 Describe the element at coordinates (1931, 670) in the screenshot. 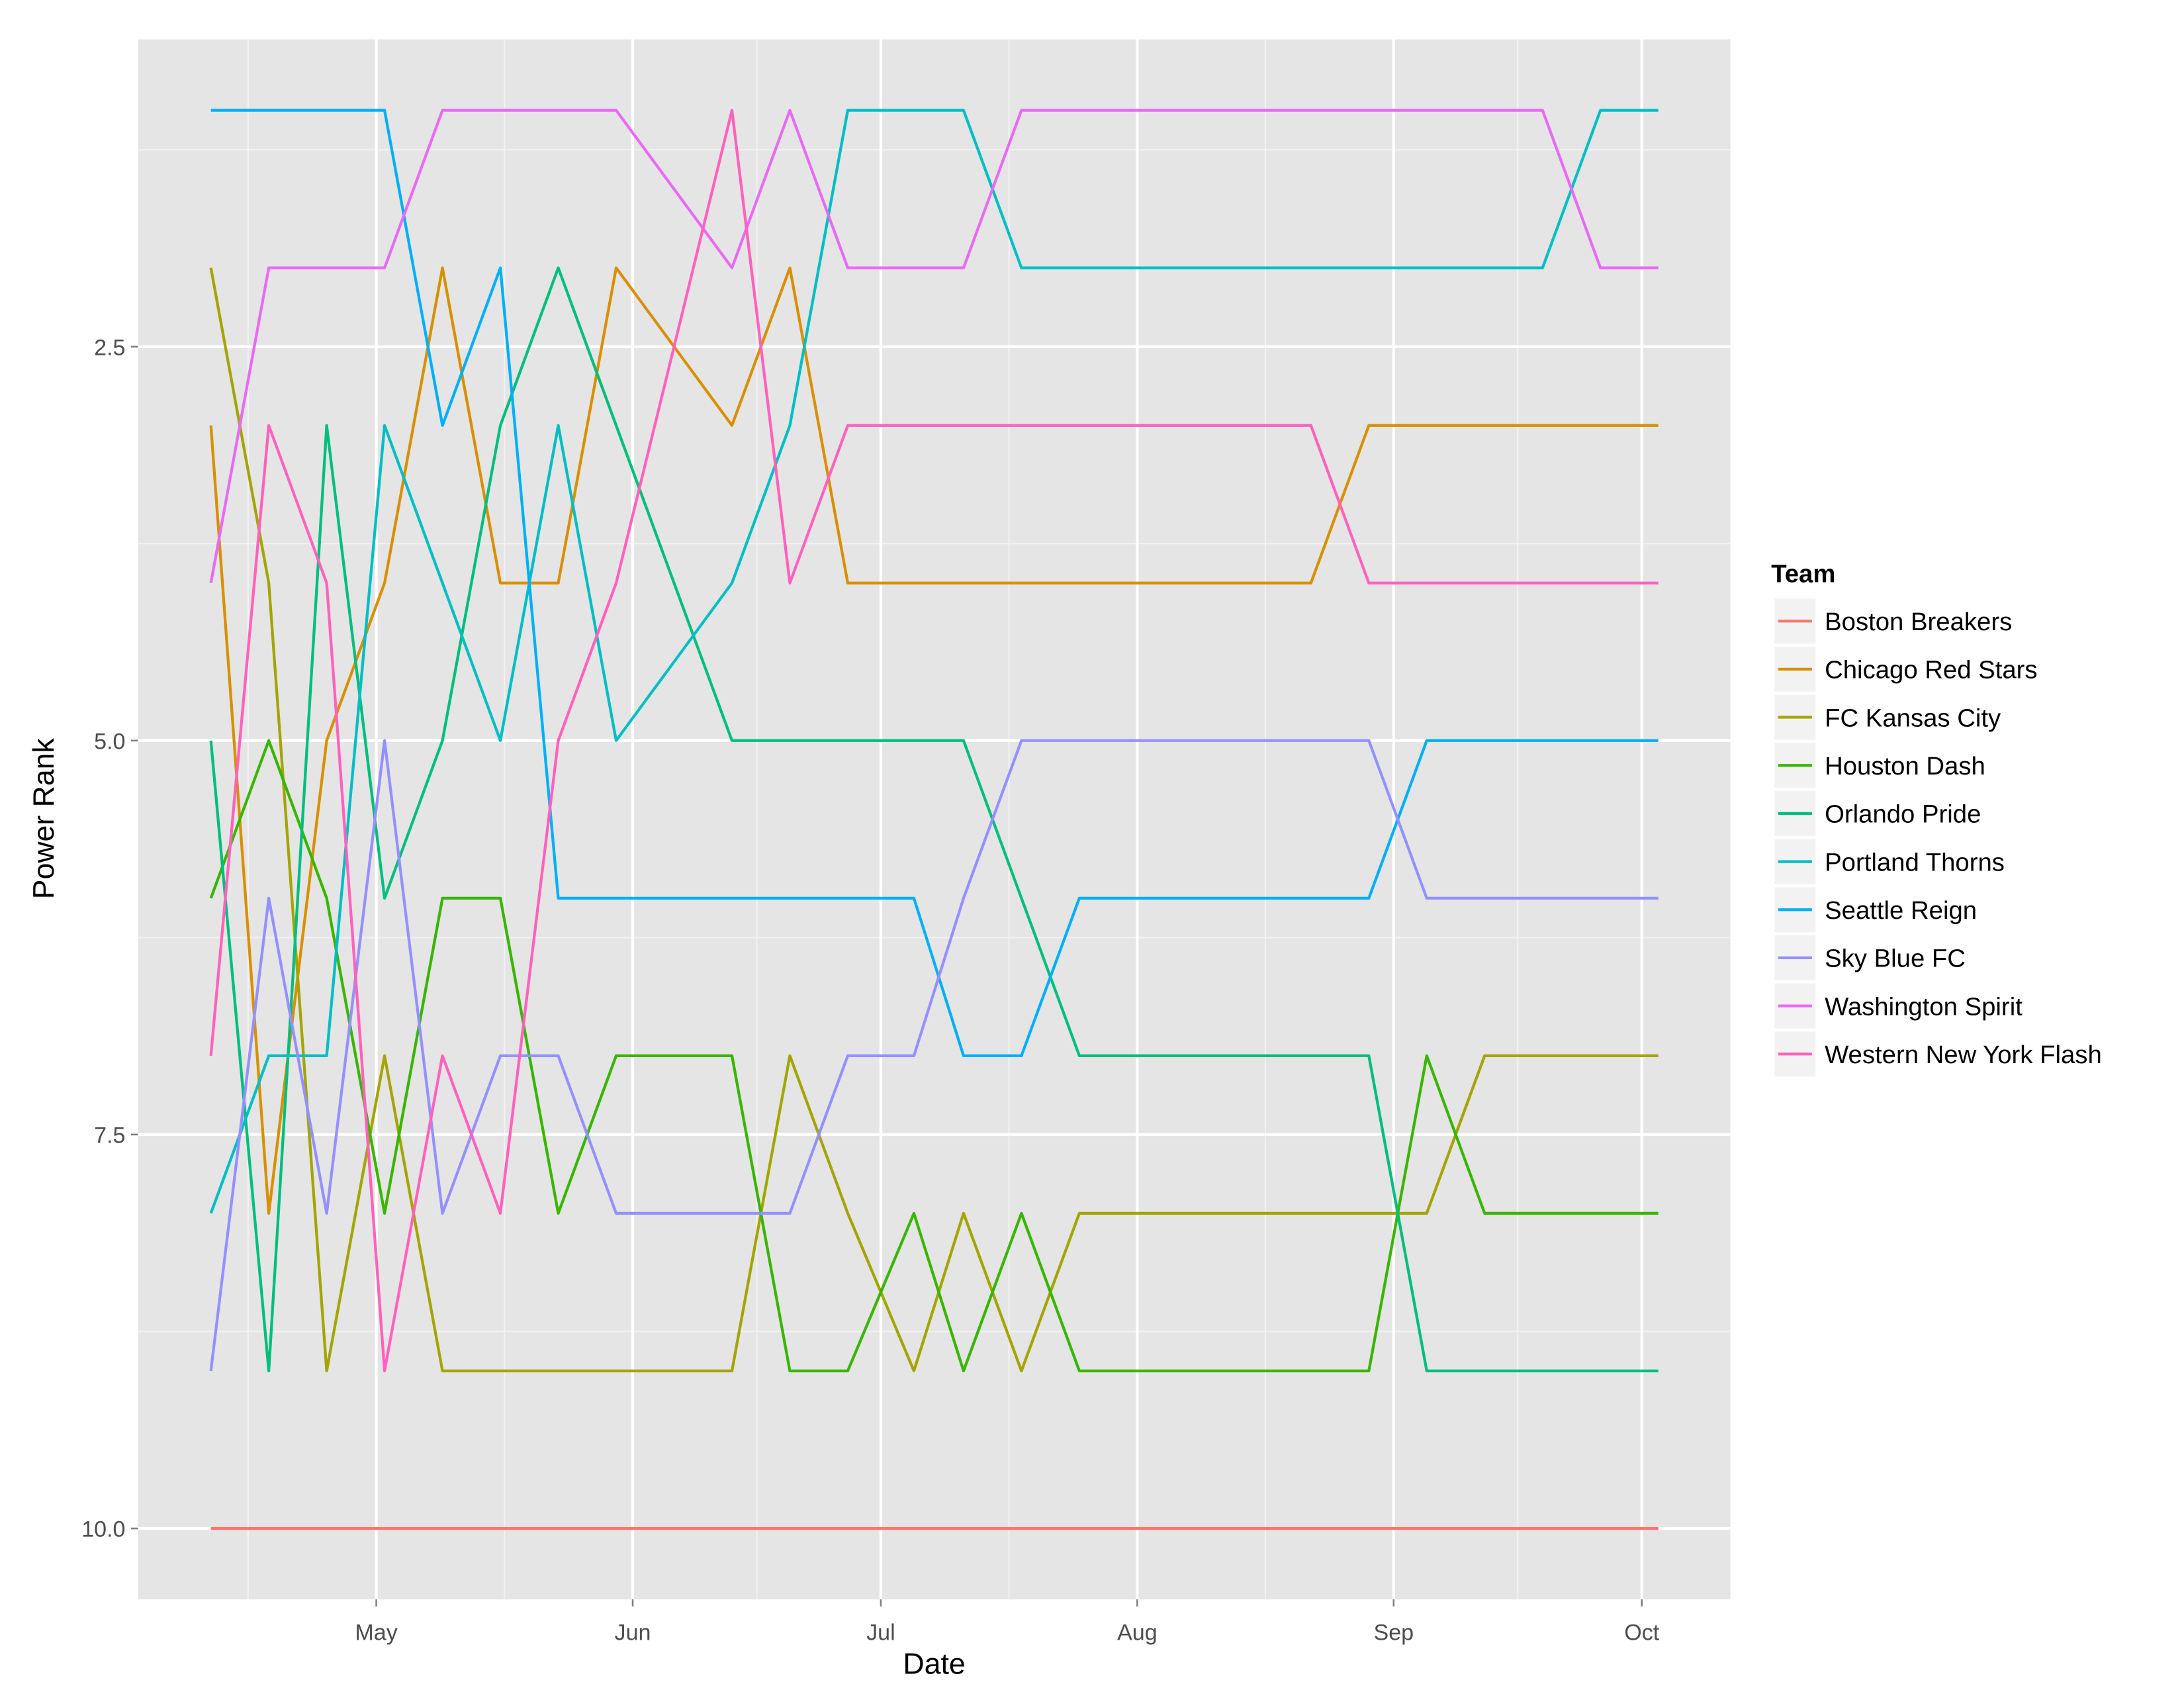

I see `legend-label: Chicago Red Stars` at that location.